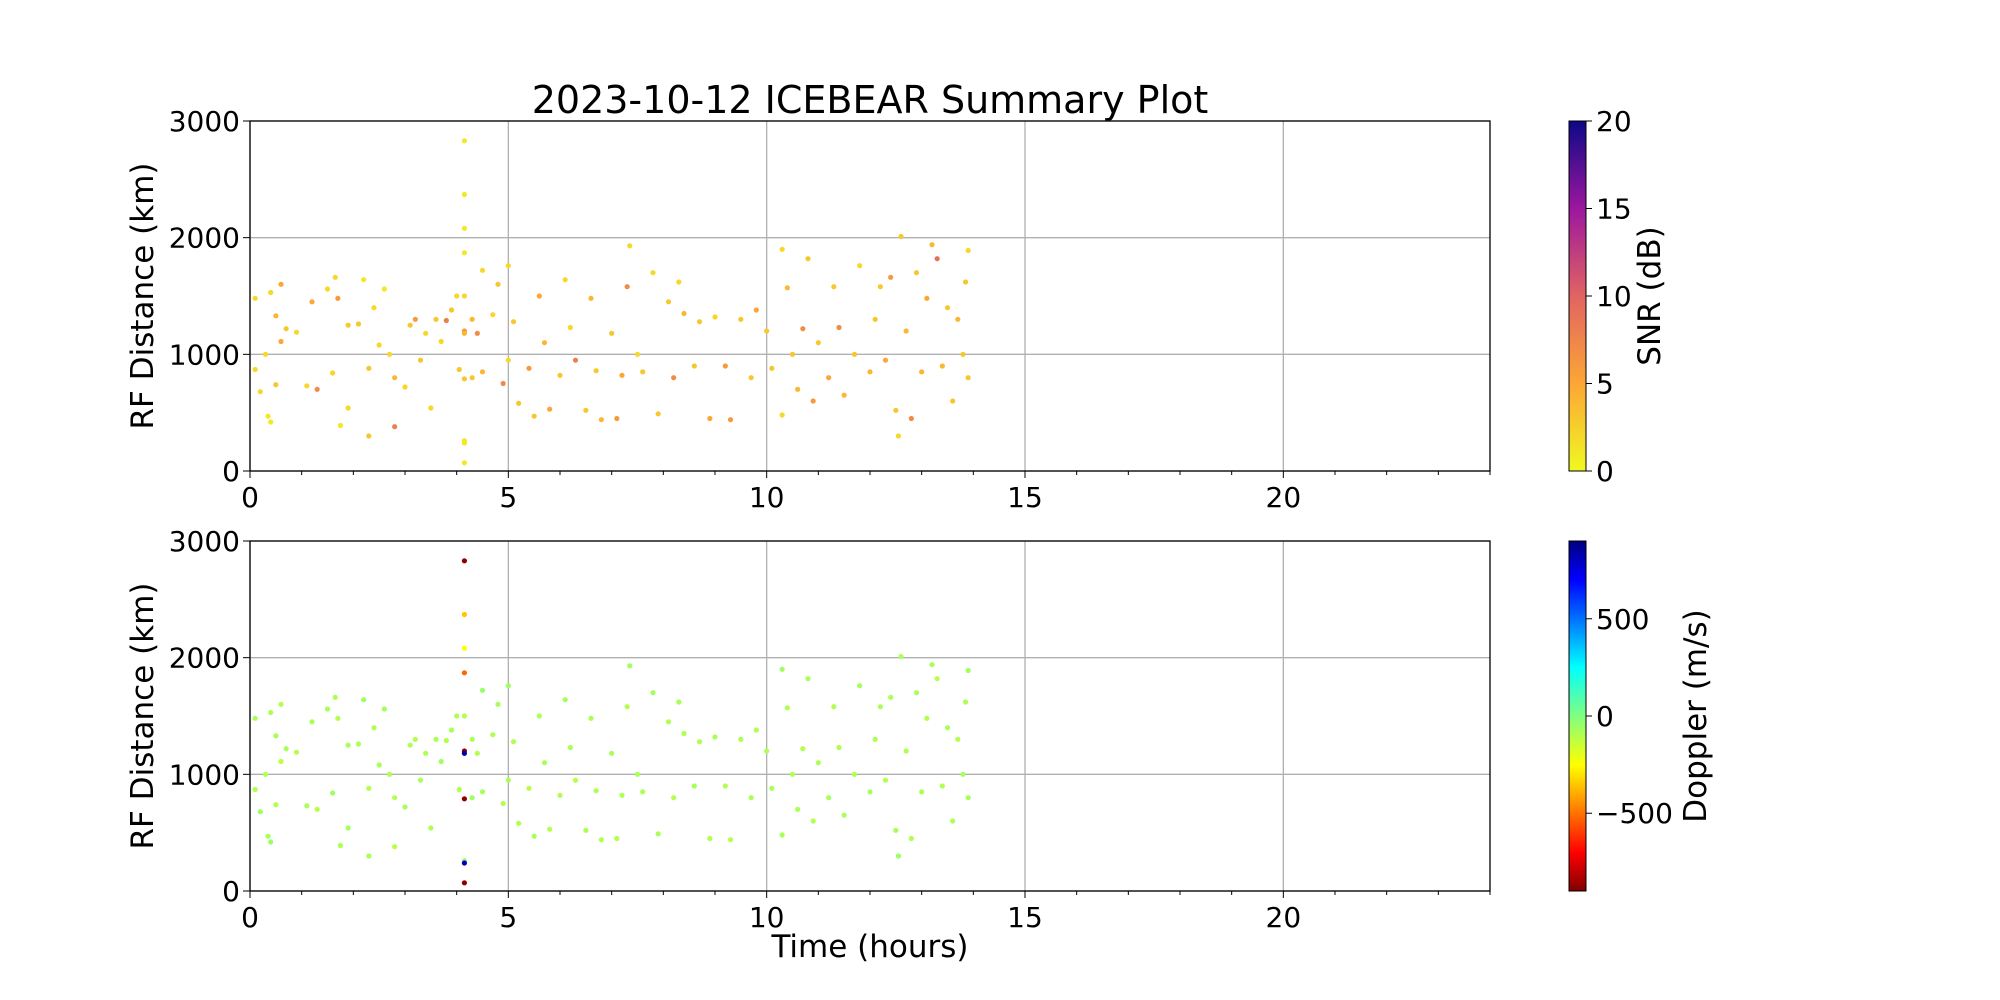 The width and height of the screenshot is (2000, 1000). I want to click on y-tick-label: 2000, so click(204, 238).